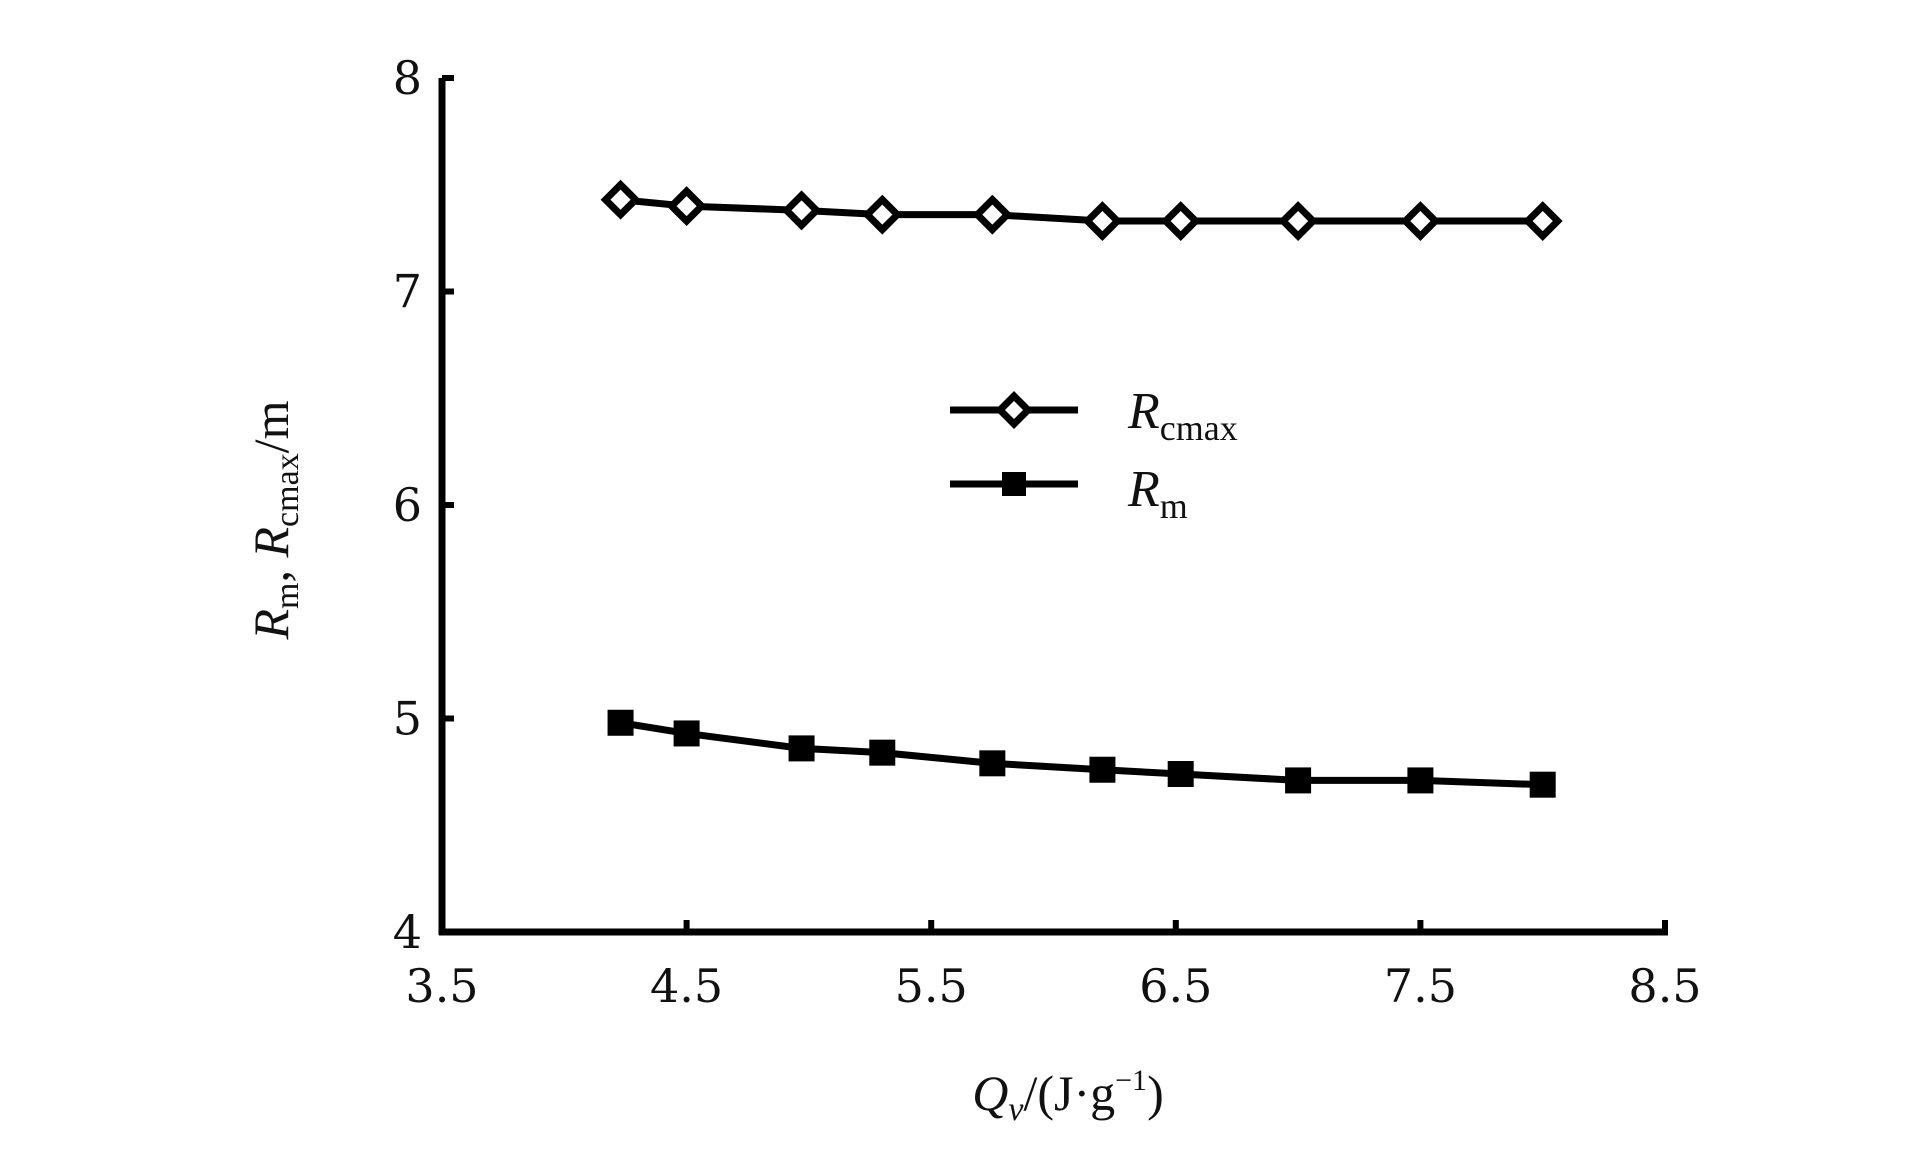 This screenshot has height=1169, width=1923. I want to click on y-tick-label: 6, so click(407, 505).